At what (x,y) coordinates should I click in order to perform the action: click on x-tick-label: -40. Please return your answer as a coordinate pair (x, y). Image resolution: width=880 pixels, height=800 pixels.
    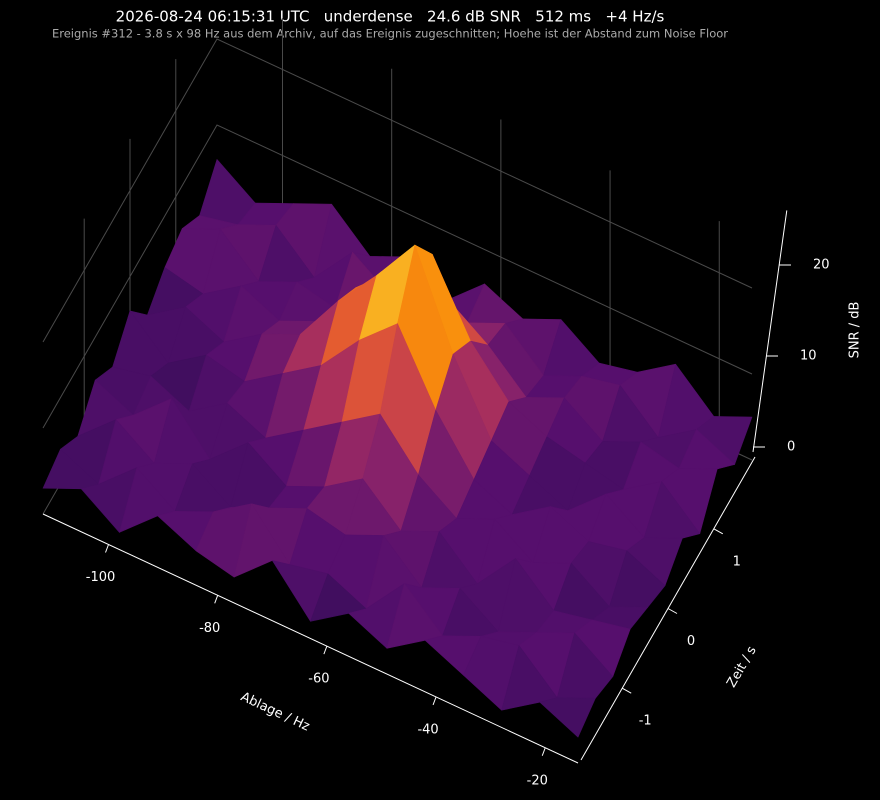
    Looking at the image, I should click on (427, 729).